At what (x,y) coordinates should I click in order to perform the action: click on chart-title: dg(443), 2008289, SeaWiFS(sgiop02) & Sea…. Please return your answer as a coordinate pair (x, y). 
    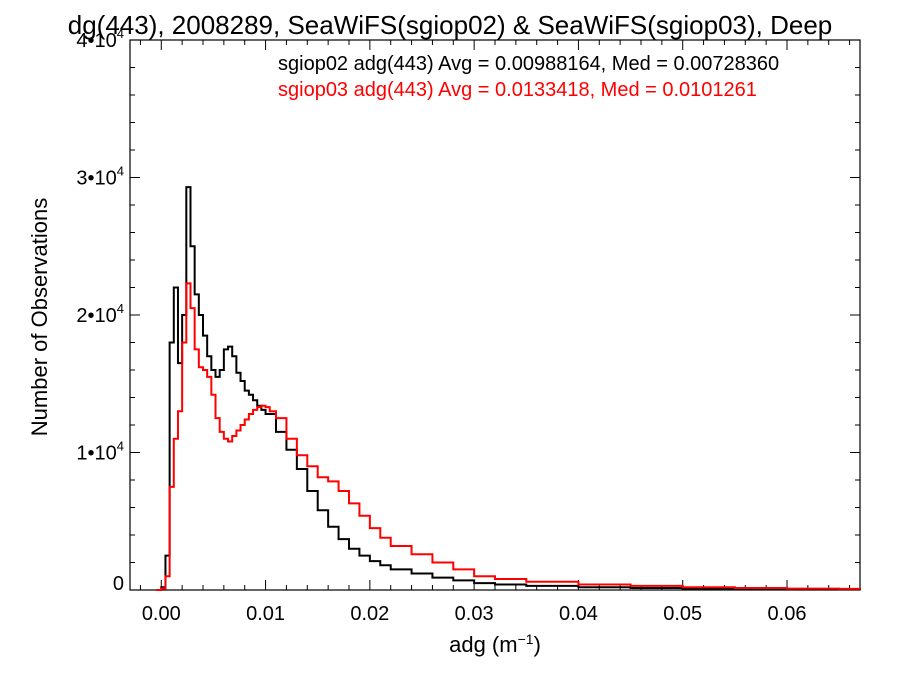
    Looking at the image, I should click on (450, 25).